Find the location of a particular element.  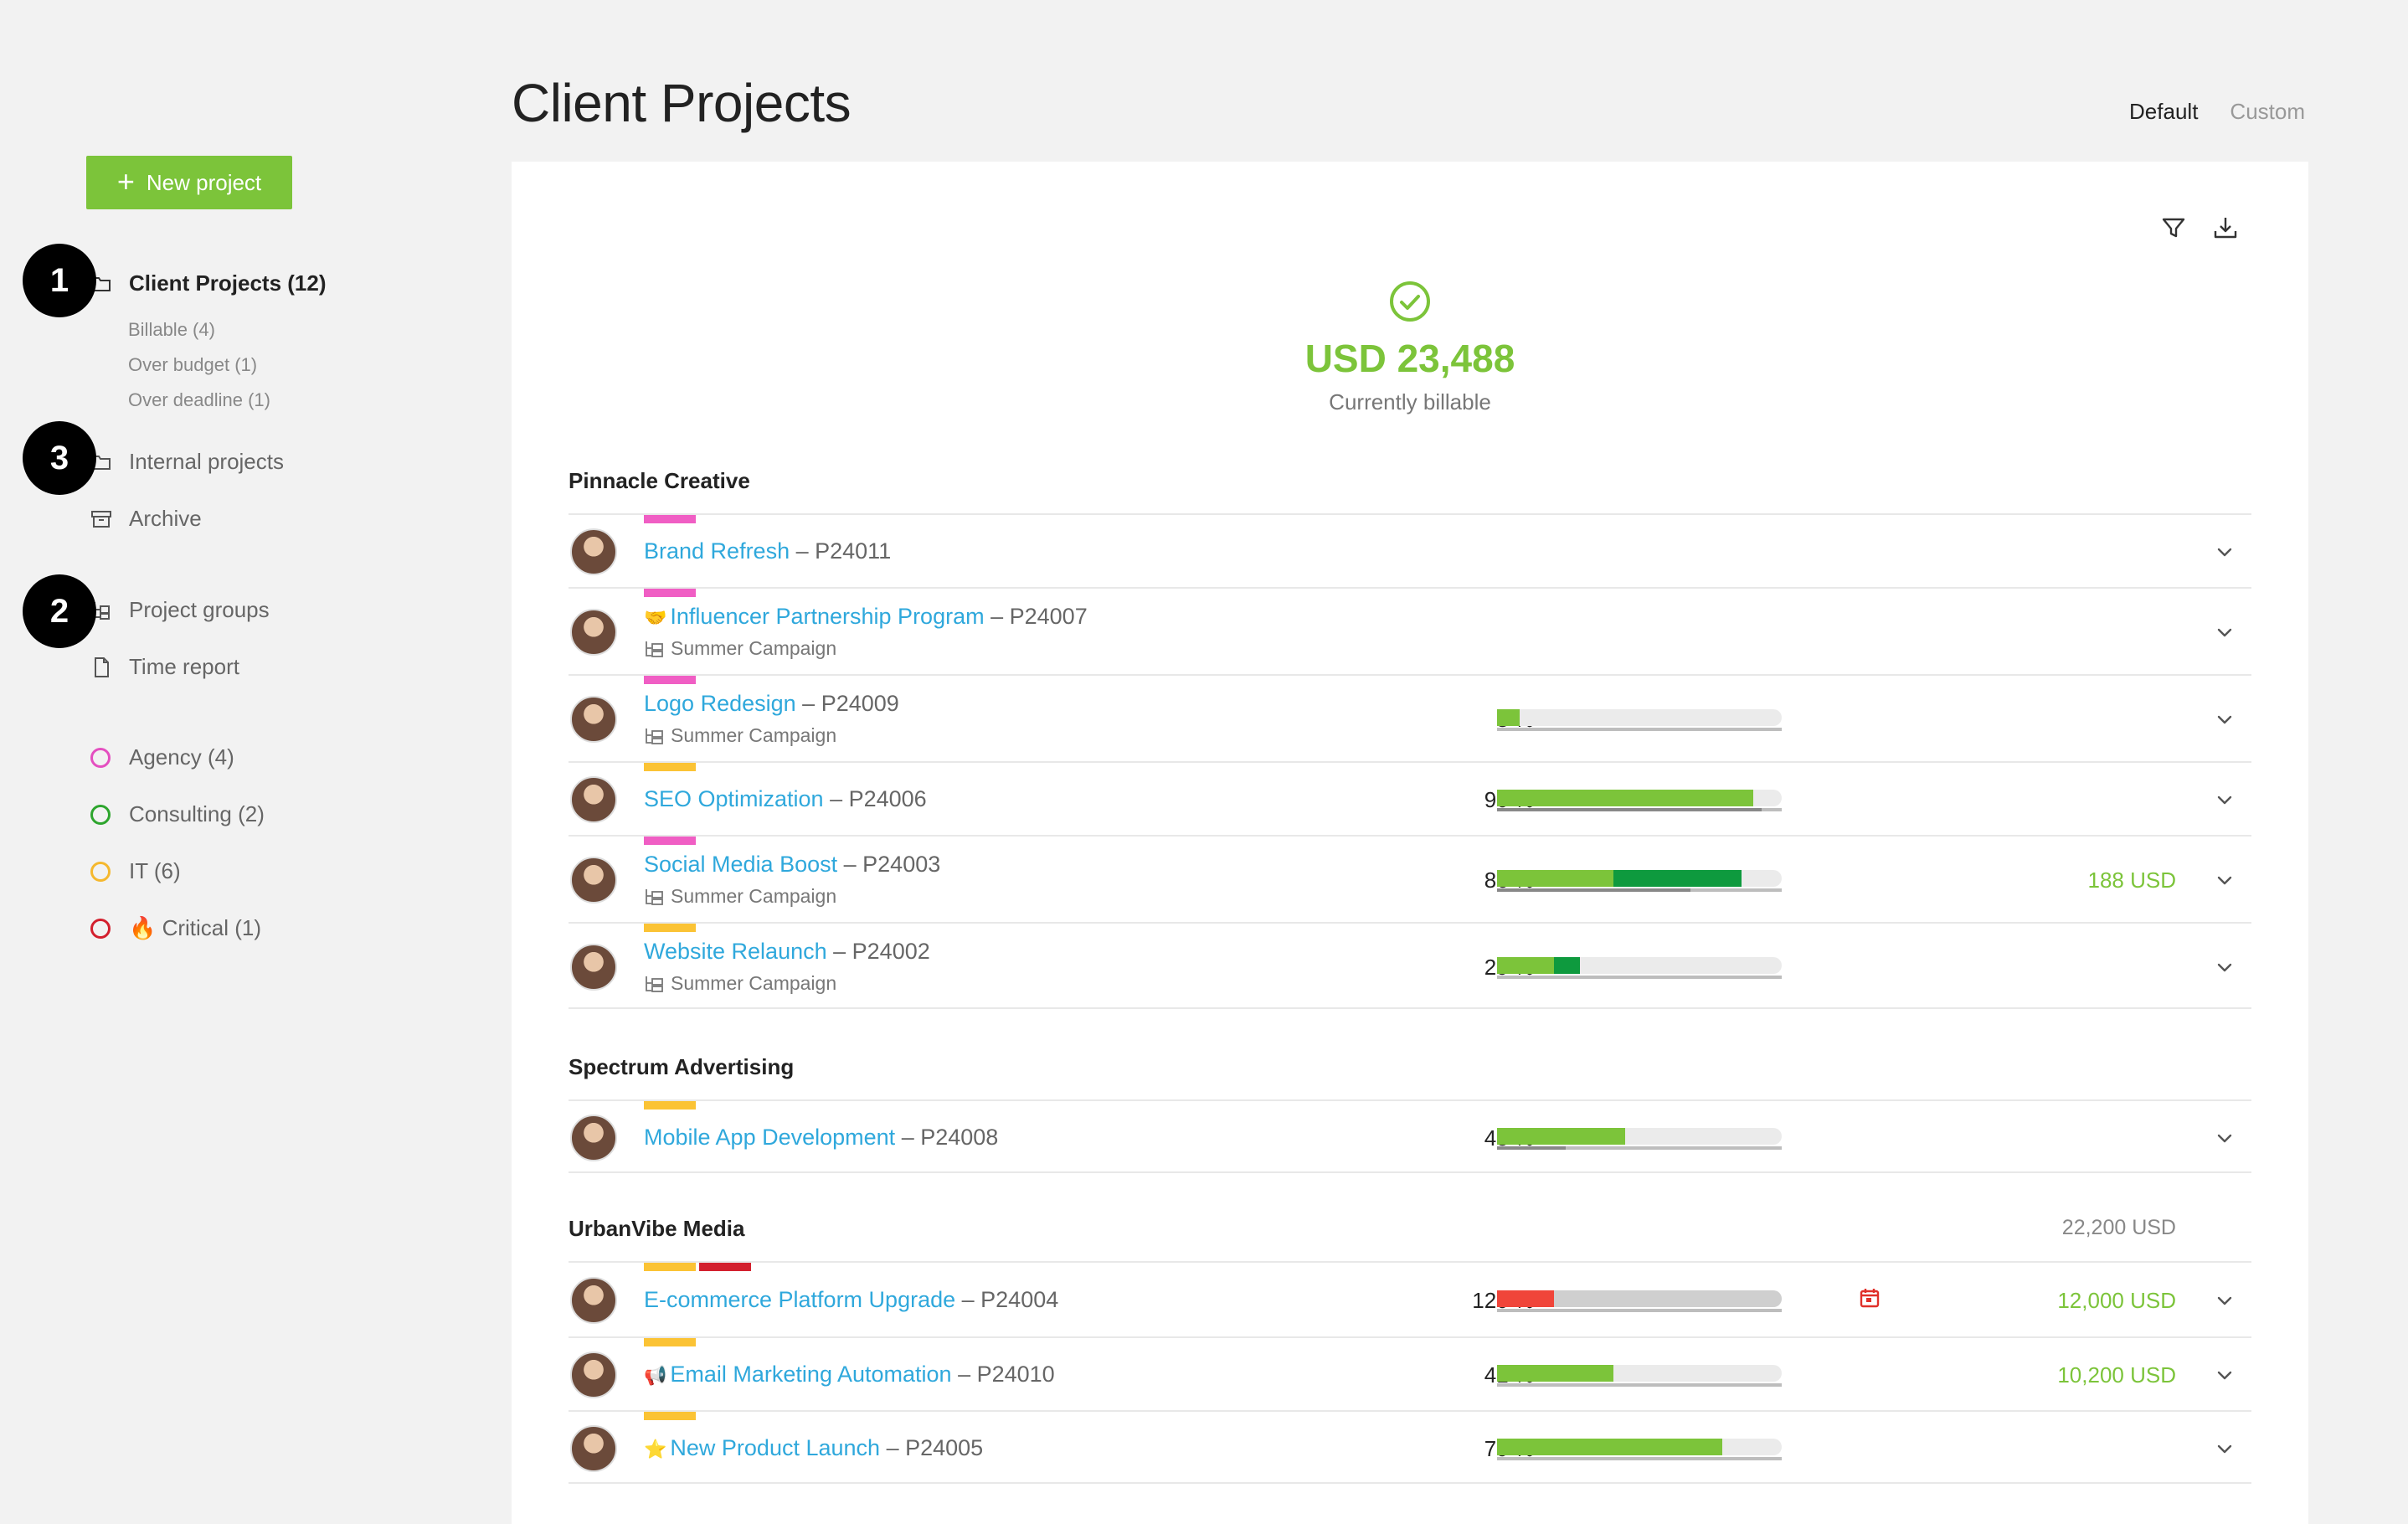

project-code: – P24011 is located at coordinates (843, 551).